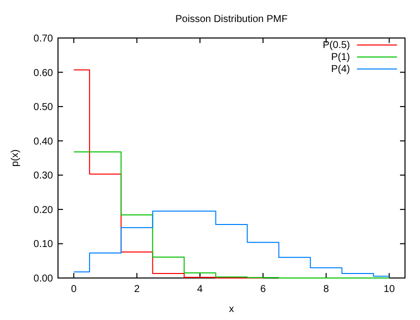  What do you see at coordinates (44, 279) in the screenshot?
I see `y-tick-label: 0.00` at bounding box center [44, 279].